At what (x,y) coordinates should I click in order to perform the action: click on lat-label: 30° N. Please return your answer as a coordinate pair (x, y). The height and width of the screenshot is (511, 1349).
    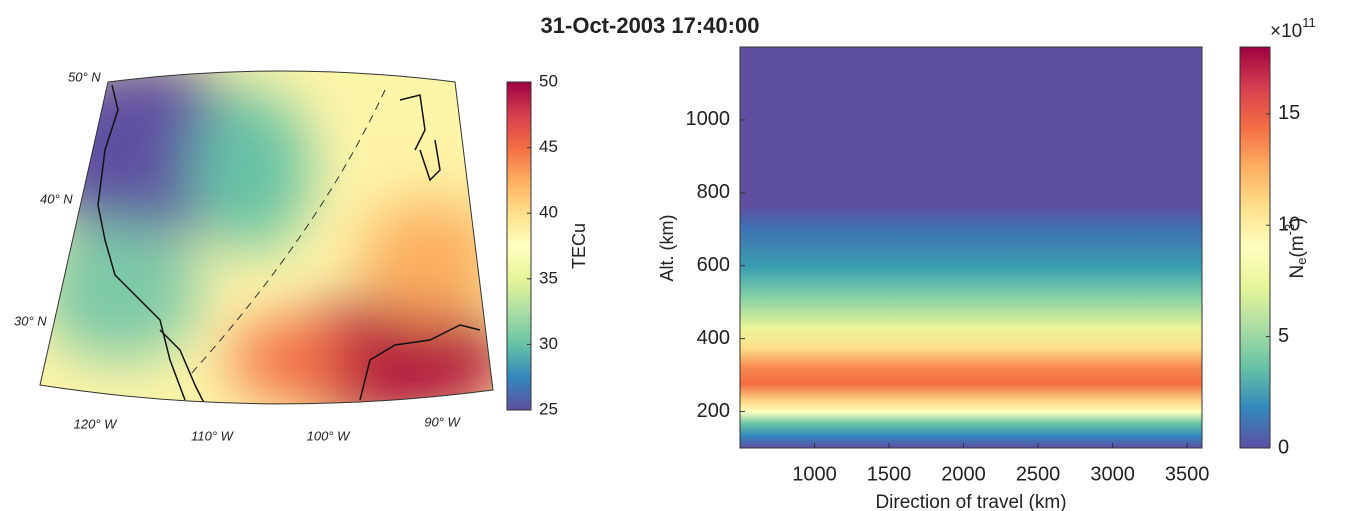
    Looking at the image, I should click on (30, 320).